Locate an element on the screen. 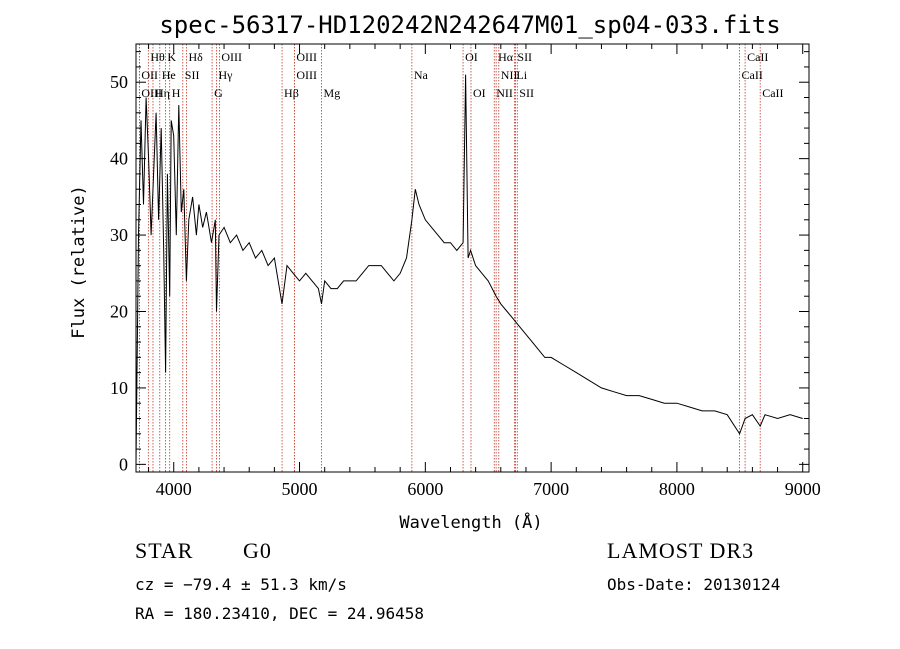  x-tick-label: 7000 is located at coordinates (551, 489).